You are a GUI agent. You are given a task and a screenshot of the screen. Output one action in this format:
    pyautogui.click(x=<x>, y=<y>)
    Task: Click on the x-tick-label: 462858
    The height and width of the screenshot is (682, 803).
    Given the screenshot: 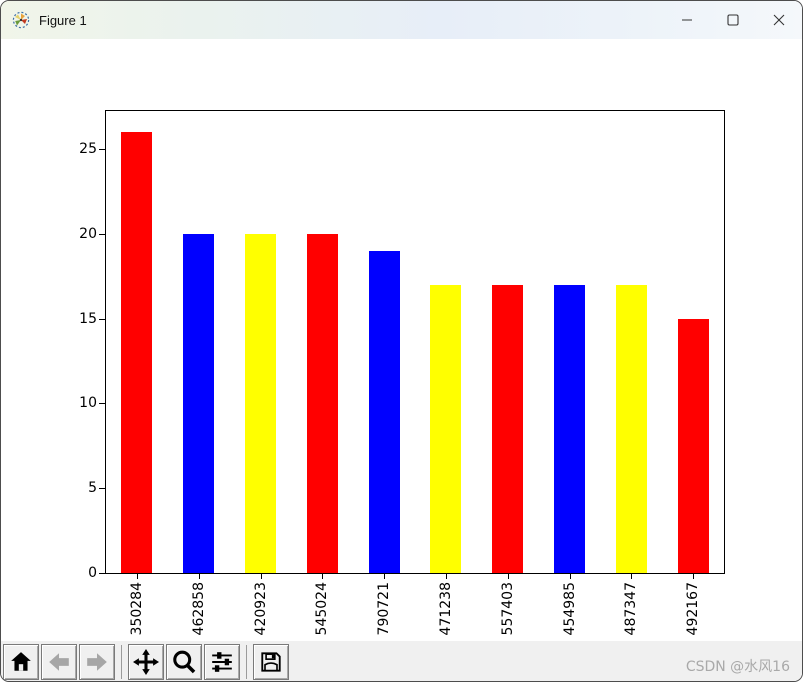 What is the action you would take?
    pyautogui.click(x=198, y=609)
    